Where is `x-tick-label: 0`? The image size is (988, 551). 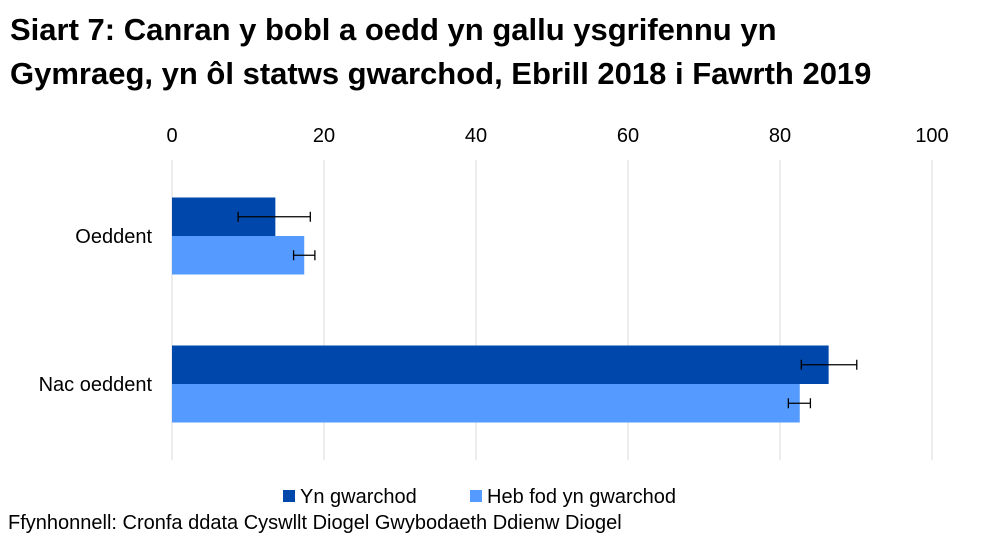 x-tick-label: 0 is located at coordinates (171, 136).